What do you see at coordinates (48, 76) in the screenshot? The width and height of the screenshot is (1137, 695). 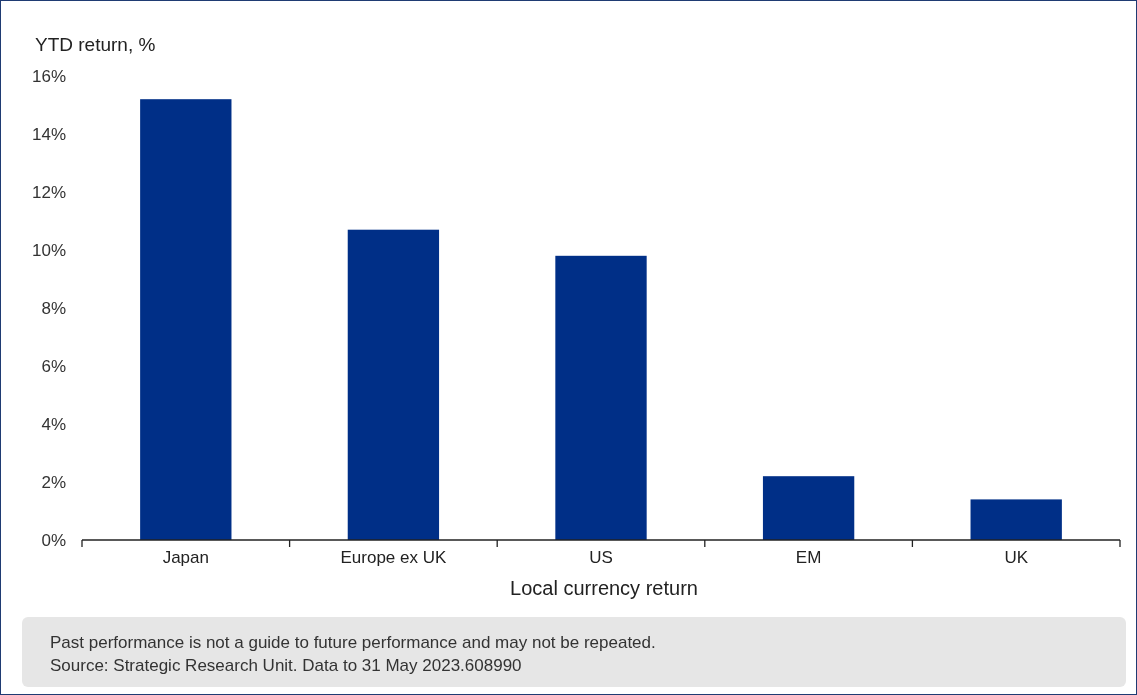 I see `y-tick-label: 16%` at bounding box center [48, 76].